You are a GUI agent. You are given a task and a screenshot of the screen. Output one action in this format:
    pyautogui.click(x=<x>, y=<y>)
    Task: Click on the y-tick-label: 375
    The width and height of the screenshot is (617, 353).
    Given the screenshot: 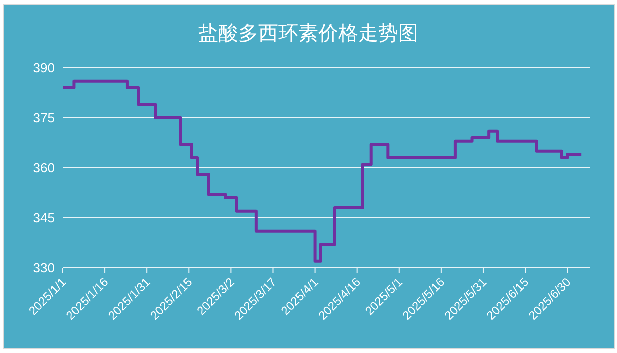 What is the action you would take?
    pyautogui.click(x=44, y=118)
    